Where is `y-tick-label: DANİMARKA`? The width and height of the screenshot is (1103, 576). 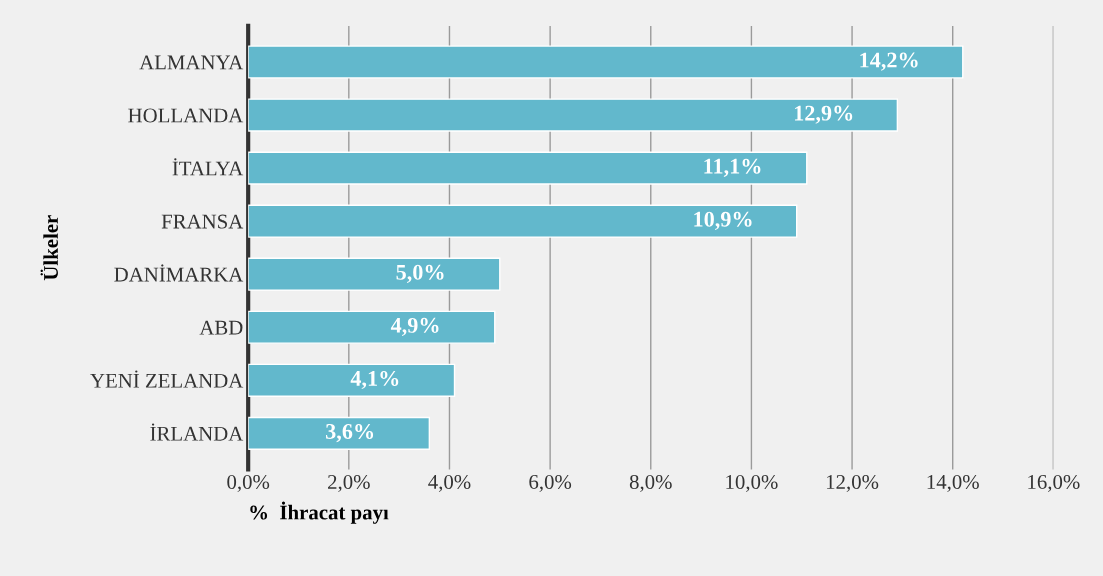 y-tick-label: DANİMARKA is located at coordinates (179, 273).